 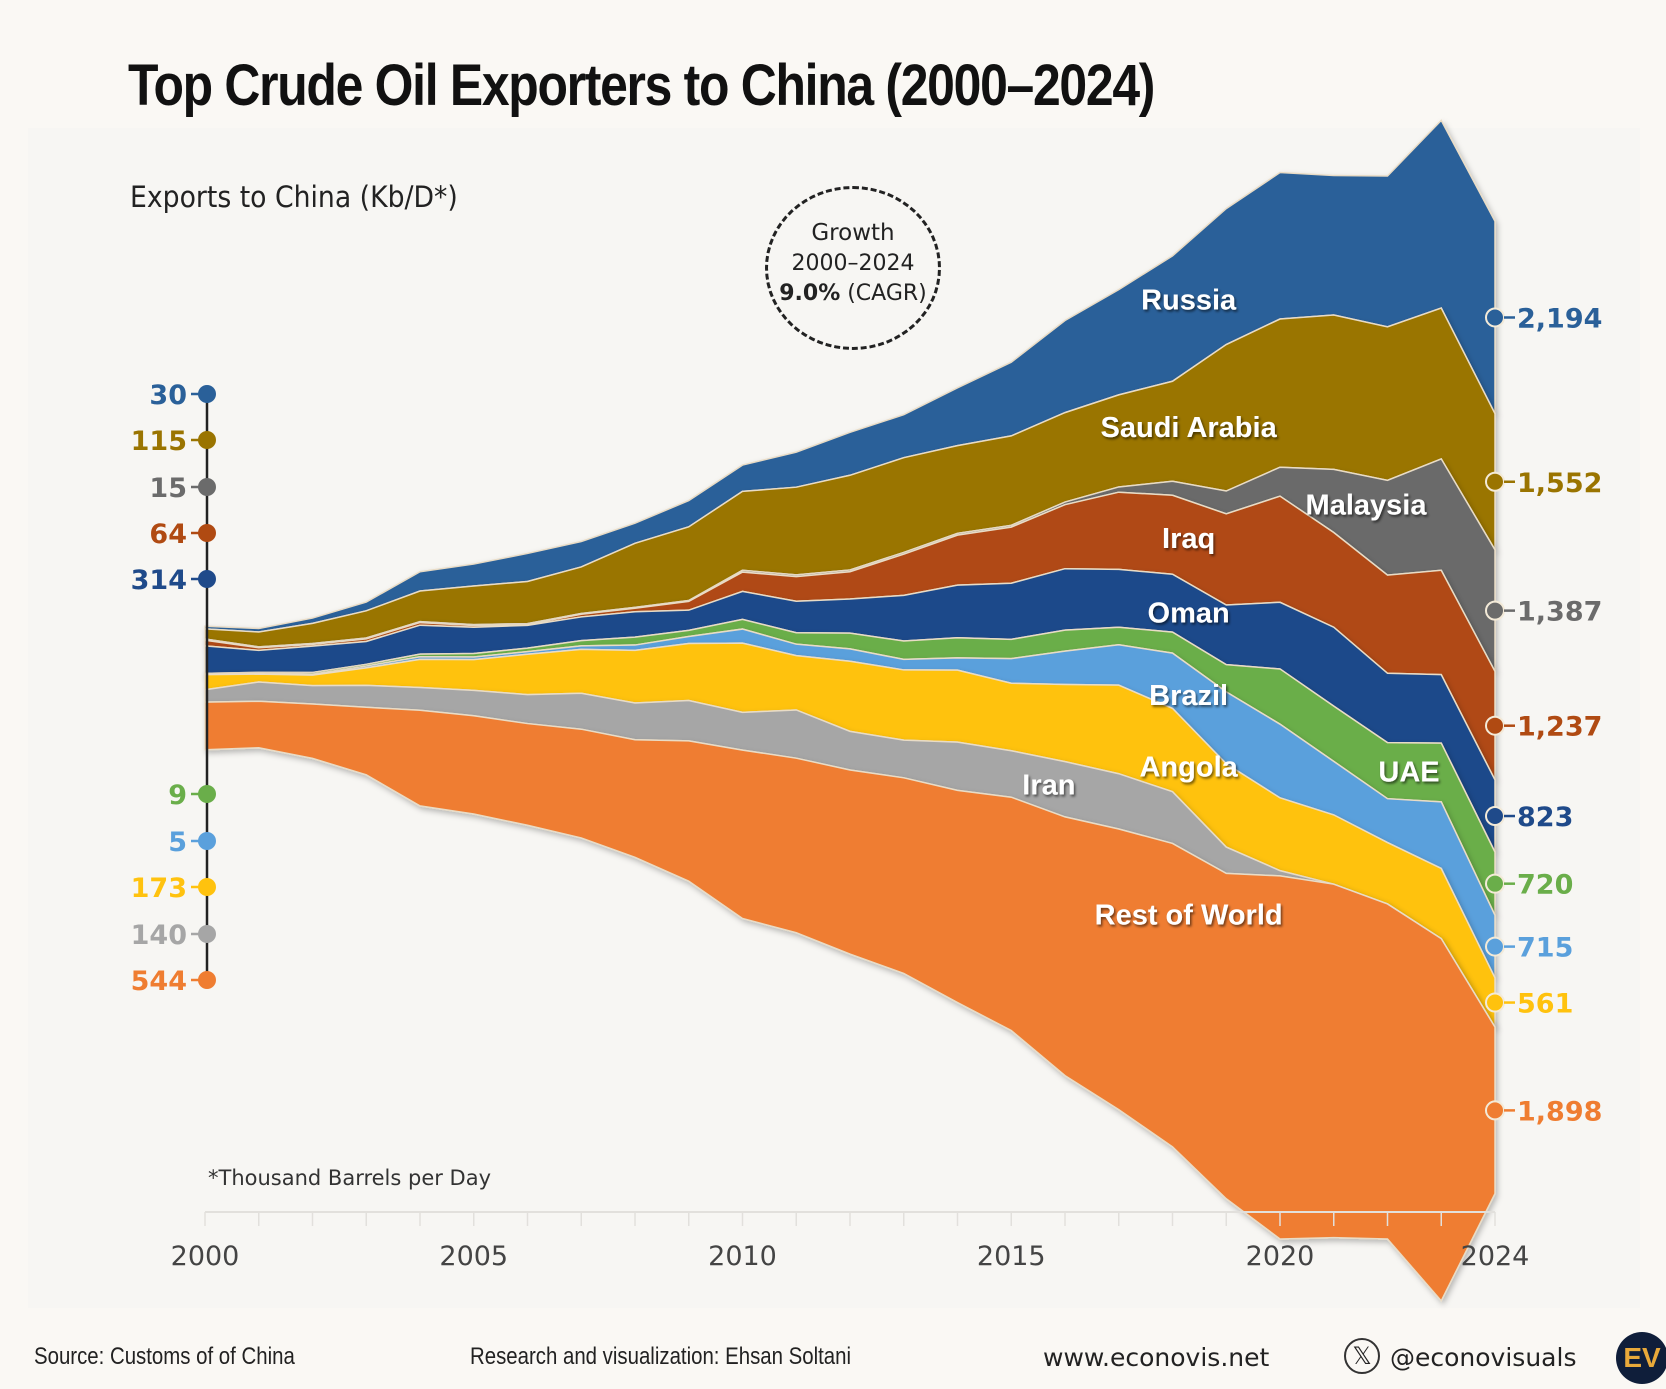 What do you see at coordinates (1189, 301) in the screenshot?
I see `stream-label-russia: Russia` at bounding box center [1189, 301].